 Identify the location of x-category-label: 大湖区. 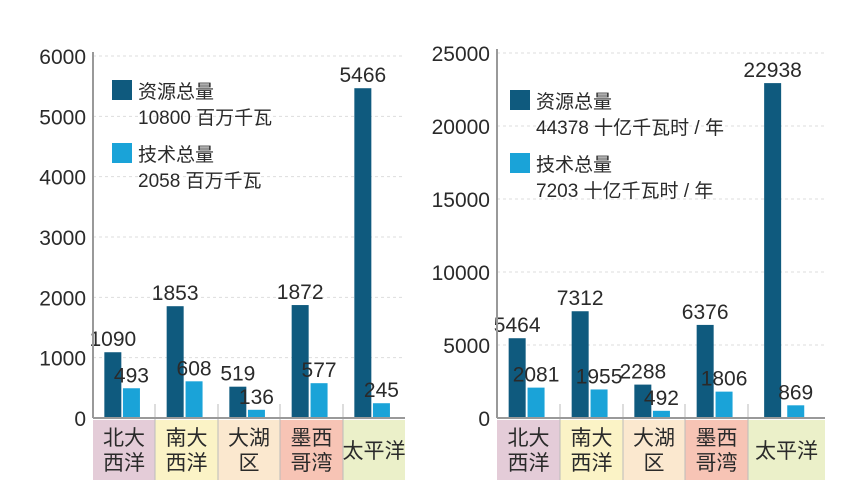
(249, 451).